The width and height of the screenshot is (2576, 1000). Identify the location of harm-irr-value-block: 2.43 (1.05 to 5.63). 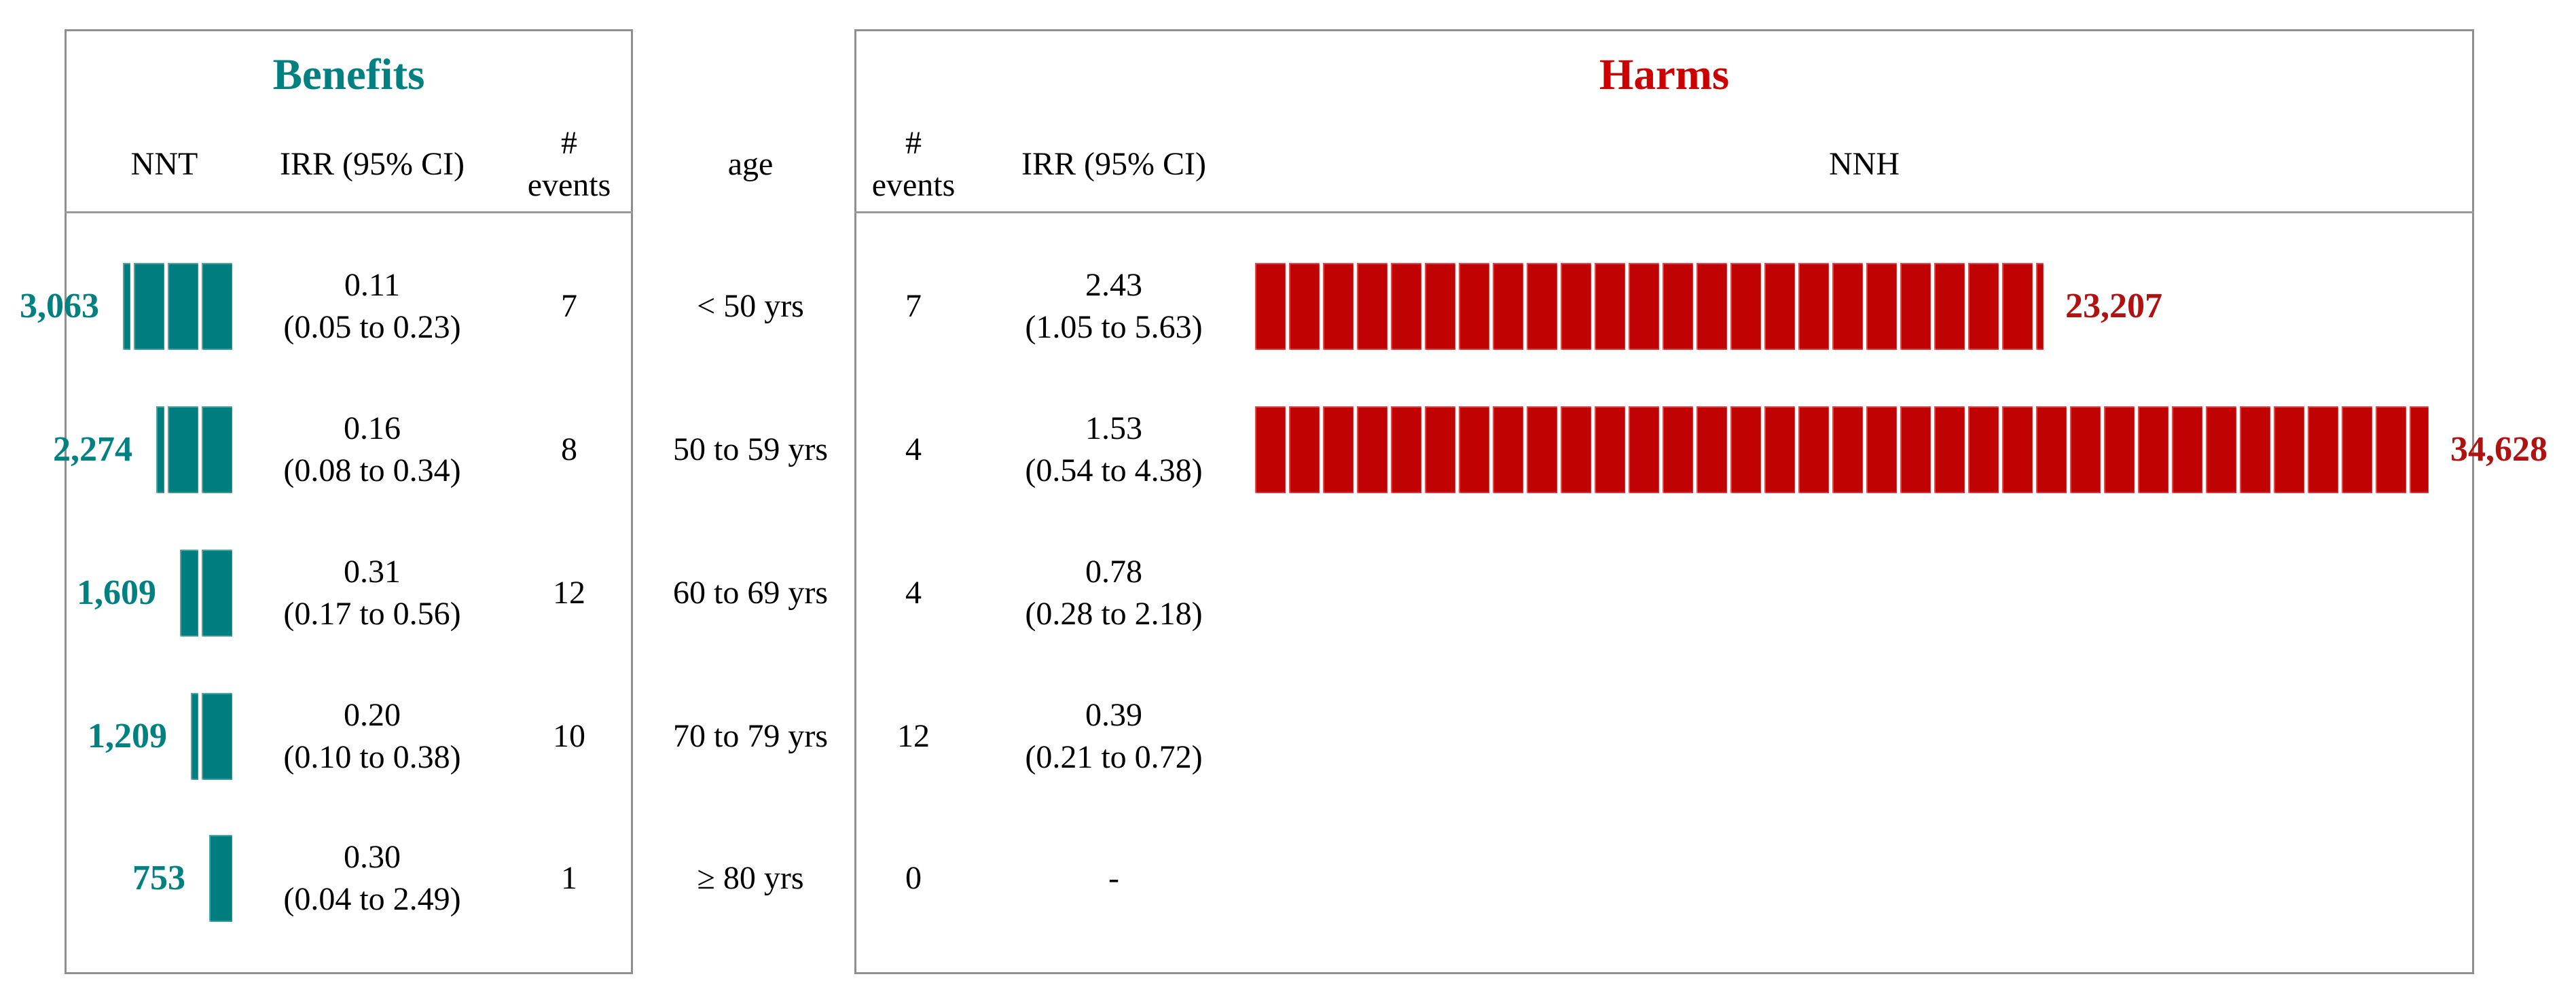
(1114, 306).